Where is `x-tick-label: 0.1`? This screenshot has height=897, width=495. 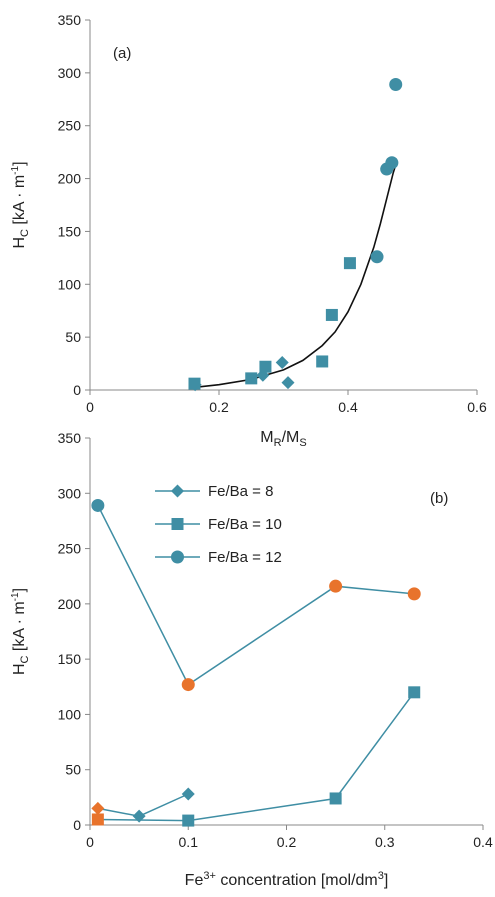 x-tick-label: 0.1 is located at coordinates (189, 842).